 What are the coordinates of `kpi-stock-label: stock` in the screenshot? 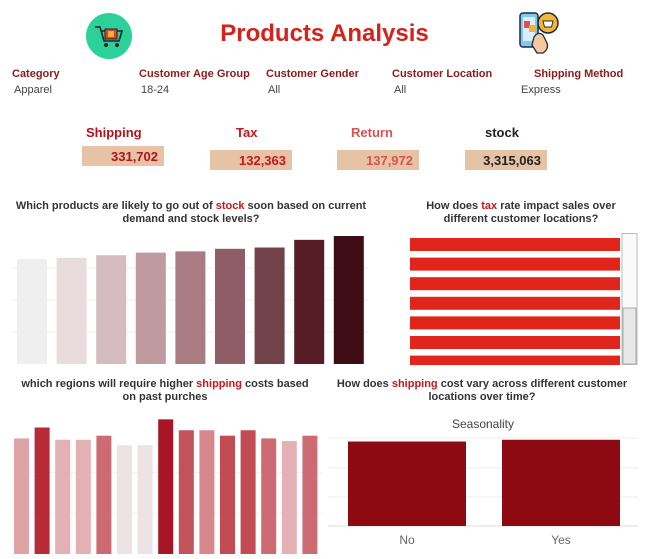 It's located at (502, 132).